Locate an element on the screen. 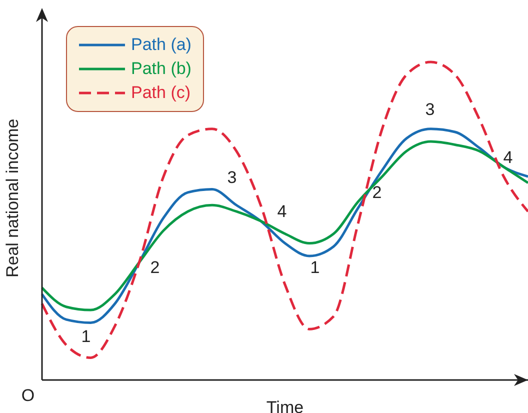 This screenshot has width=528, height=413. x-axis-title: Time is located at coordinates (285, 405).